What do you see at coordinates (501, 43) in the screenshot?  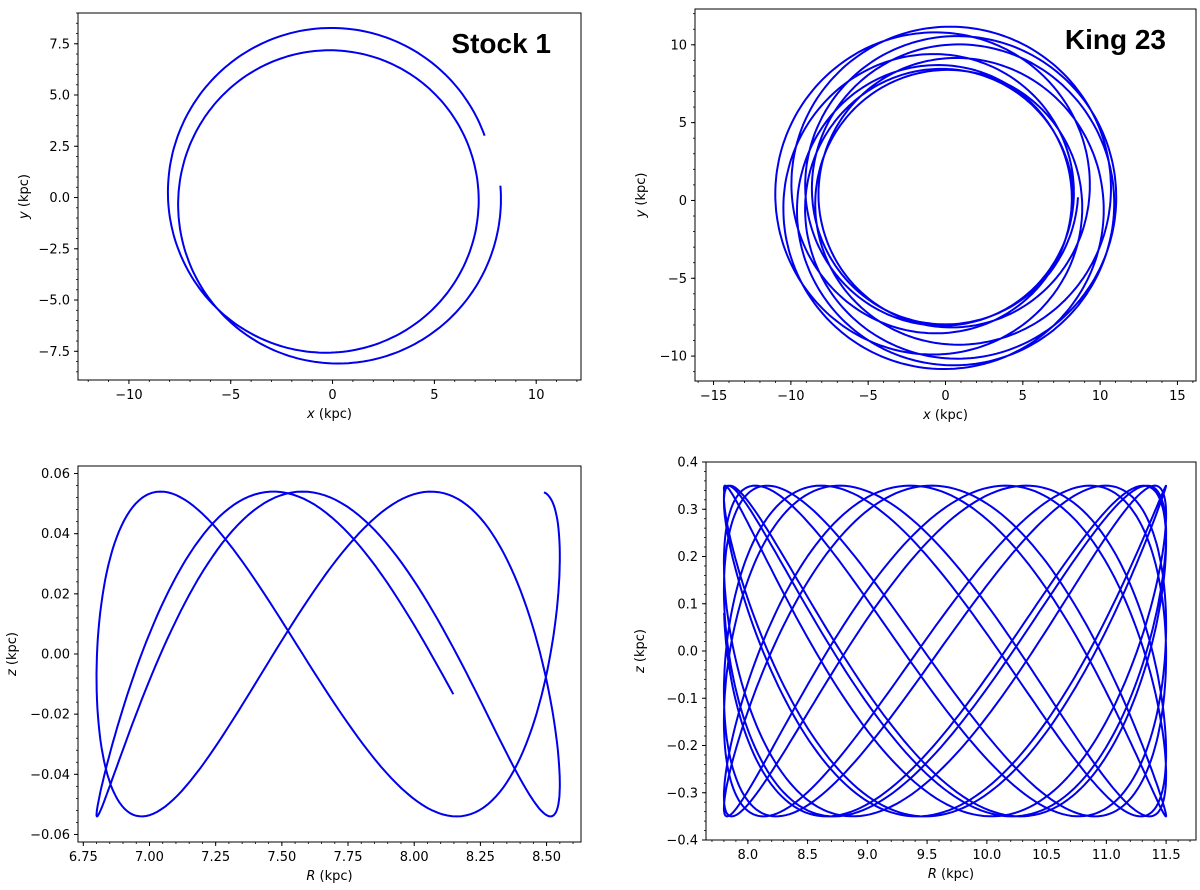 I see `panel-title: Stock 1` at bounding box center [501, 43].